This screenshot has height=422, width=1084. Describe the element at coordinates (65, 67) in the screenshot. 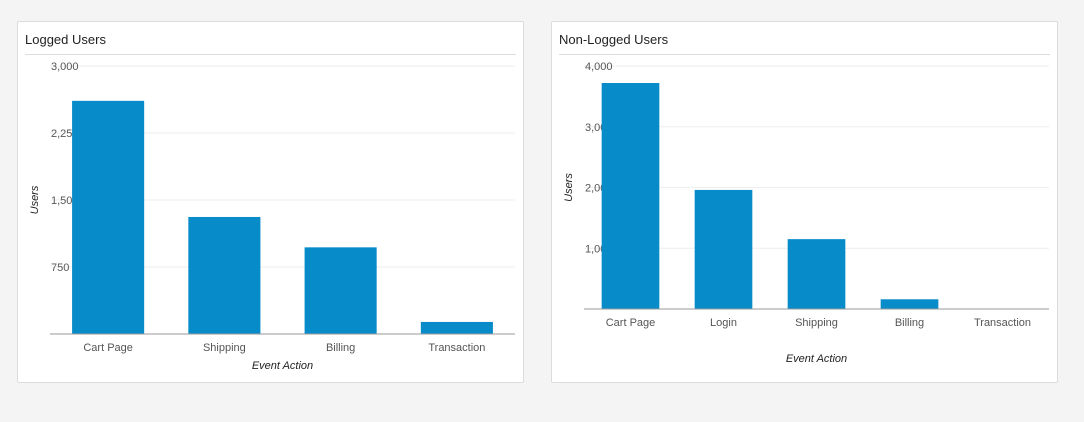

I see `y-tick-label: 3,000` at that location.